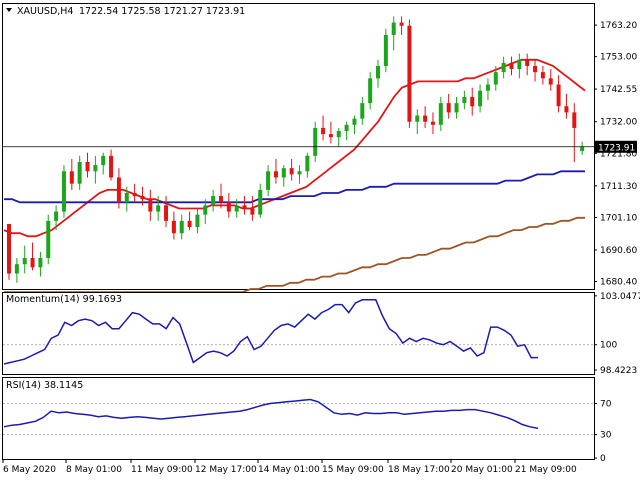  Describe the element at coordinates (94, 470) in the screenshot. I see `time-tick-label: 8 May 01:00` at that location.